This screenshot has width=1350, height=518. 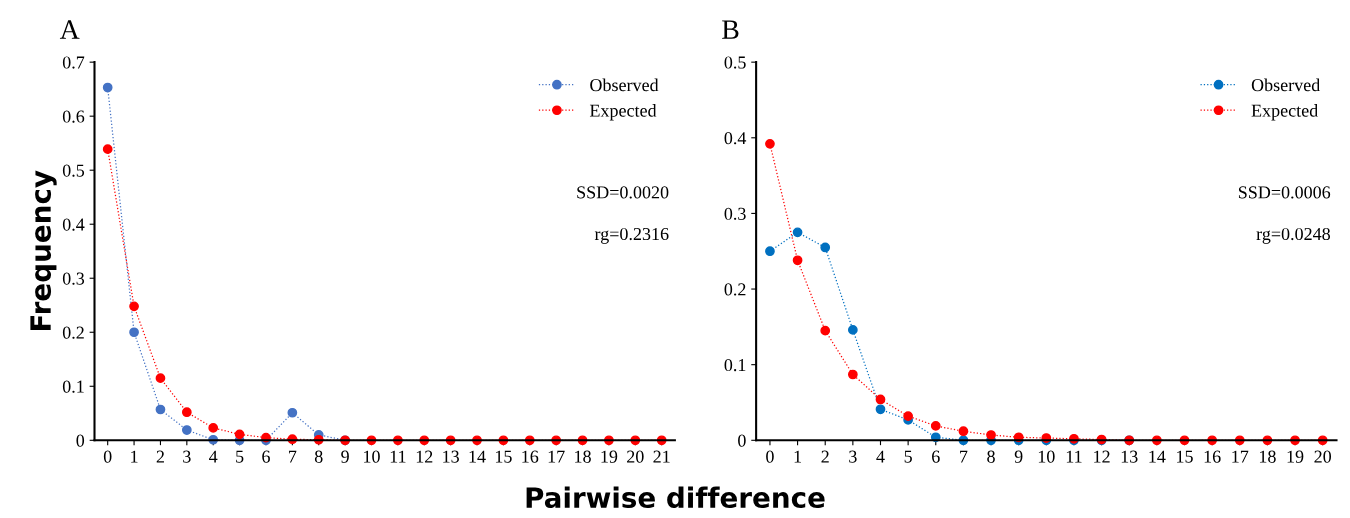 What do you see at coordinates (69, 29) in the screenshot?
I see `chart-title: A` at bounding box center [69, 29].